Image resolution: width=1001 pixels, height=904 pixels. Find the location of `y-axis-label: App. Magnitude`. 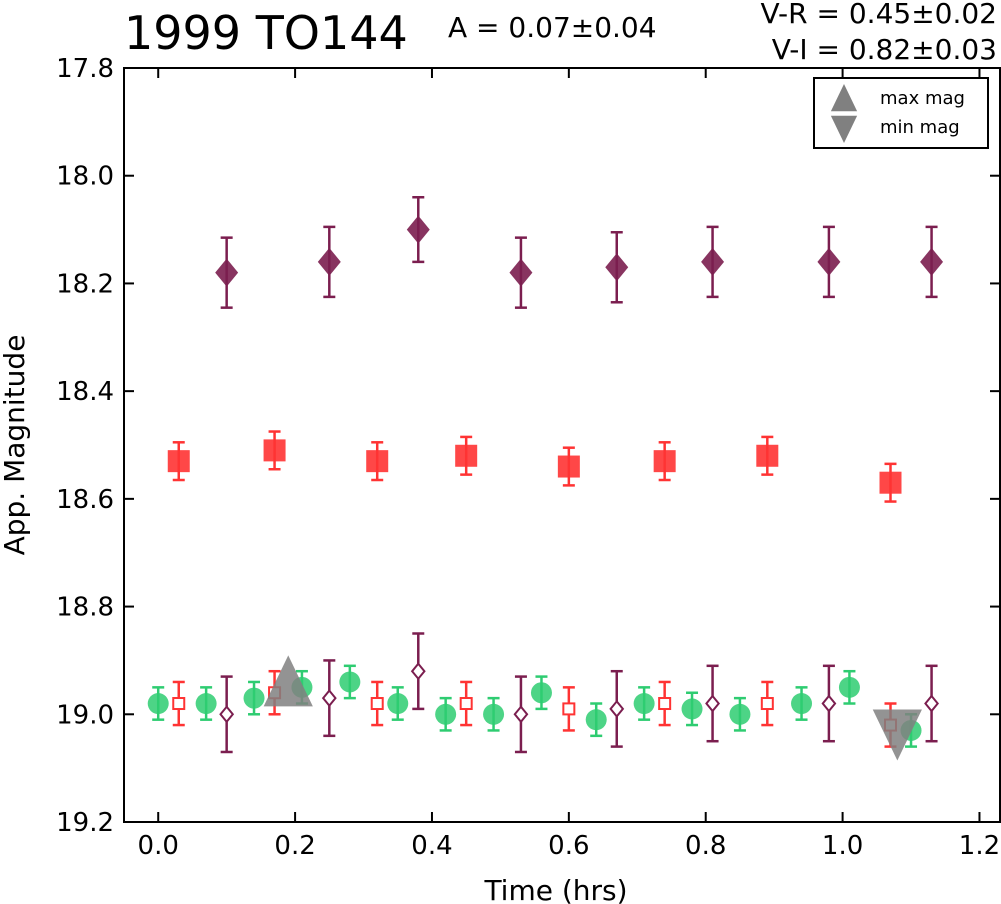

y-axis-label: App. Magnitude is located at coordinates (15, 445).